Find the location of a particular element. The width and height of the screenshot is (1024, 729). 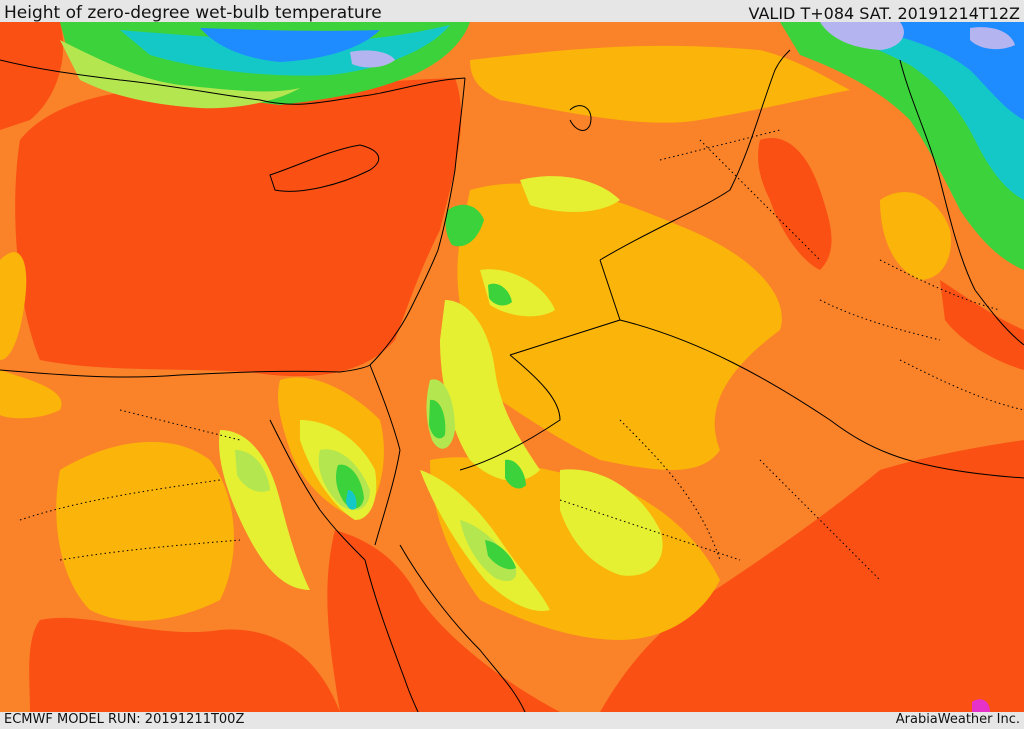

field-amber-north is located at coordinates (660, 84).